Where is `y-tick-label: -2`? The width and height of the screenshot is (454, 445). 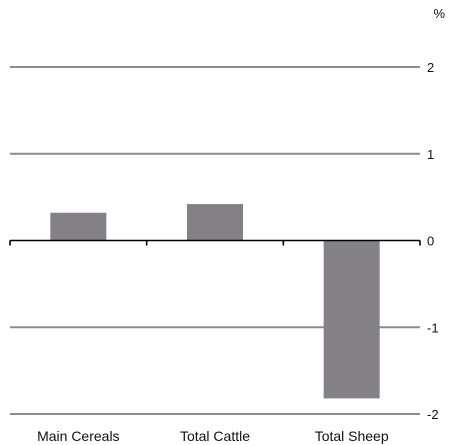
y-tick-label: -2 is located at coordinates (433, 414).